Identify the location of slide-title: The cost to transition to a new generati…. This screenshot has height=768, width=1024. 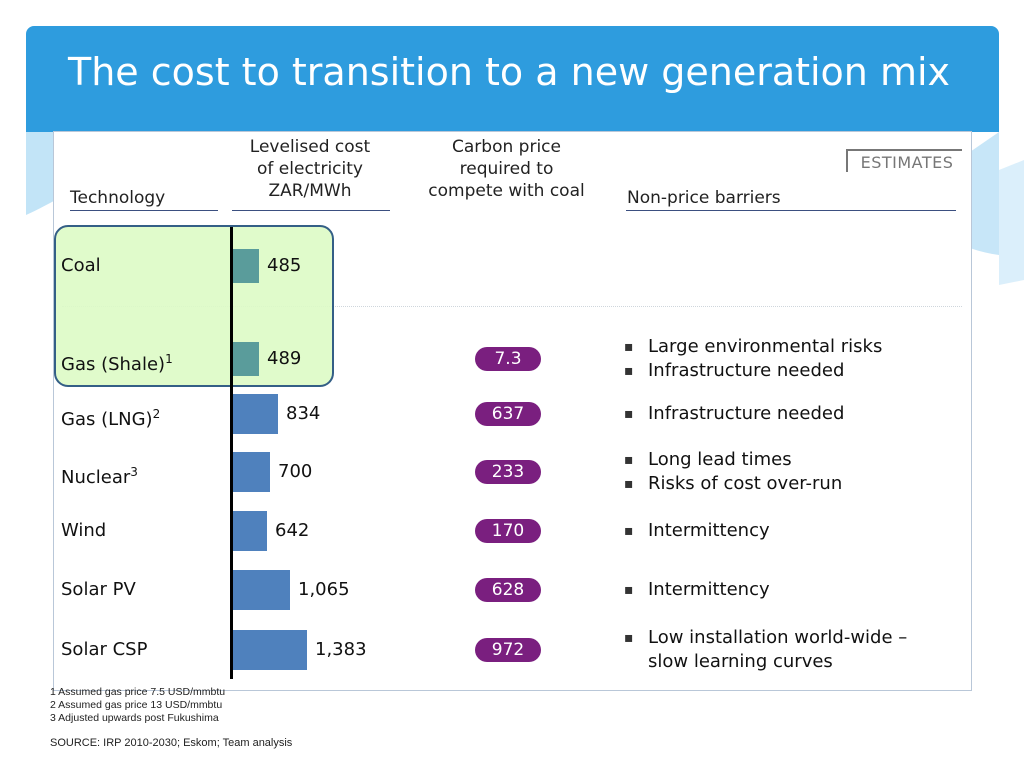
(509, 72).